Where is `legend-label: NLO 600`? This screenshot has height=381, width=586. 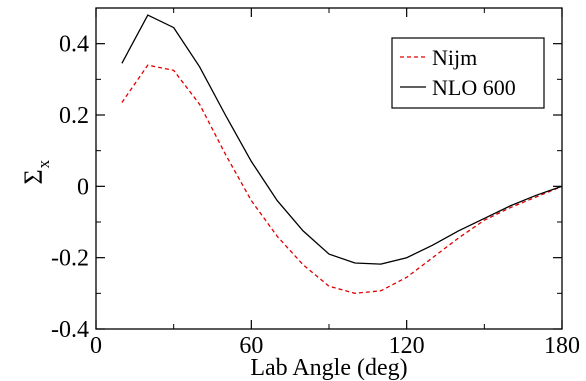 legend-label: NLO 600 is located at coordinates (474, 87).